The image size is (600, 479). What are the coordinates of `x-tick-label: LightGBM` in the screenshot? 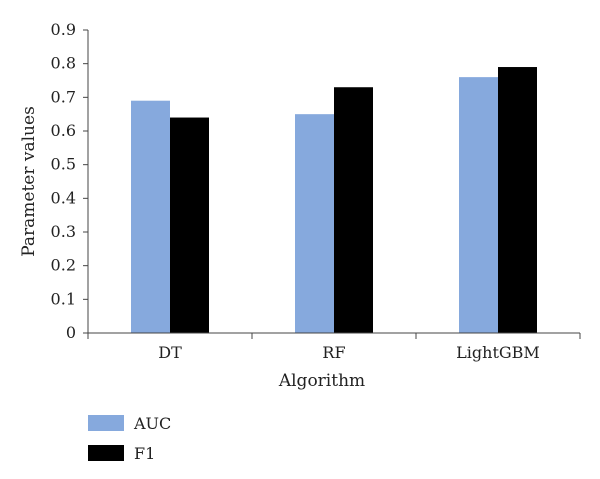 It's located at (498, 352).